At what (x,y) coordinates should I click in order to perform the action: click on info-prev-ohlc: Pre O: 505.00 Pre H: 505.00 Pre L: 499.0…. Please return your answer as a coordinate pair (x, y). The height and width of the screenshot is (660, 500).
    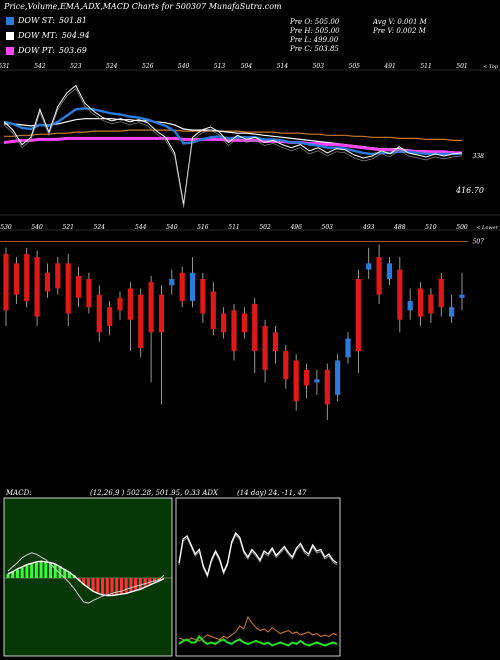
    Looking at the image, I should click on (315, 36).